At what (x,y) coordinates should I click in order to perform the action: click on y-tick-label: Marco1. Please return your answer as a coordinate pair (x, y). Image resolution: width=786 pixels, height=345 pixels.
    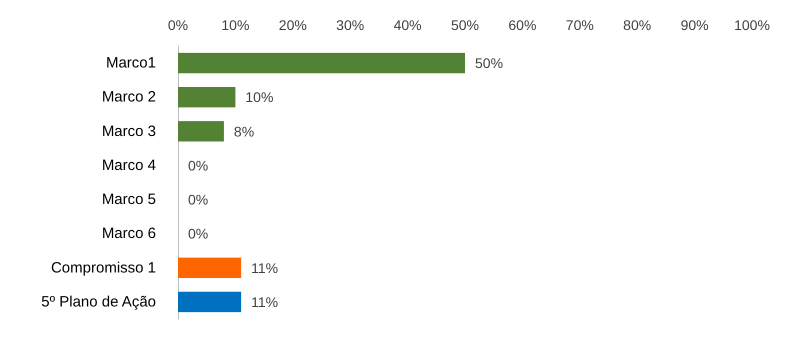
    Looking at the image, I should click on (131, 63).